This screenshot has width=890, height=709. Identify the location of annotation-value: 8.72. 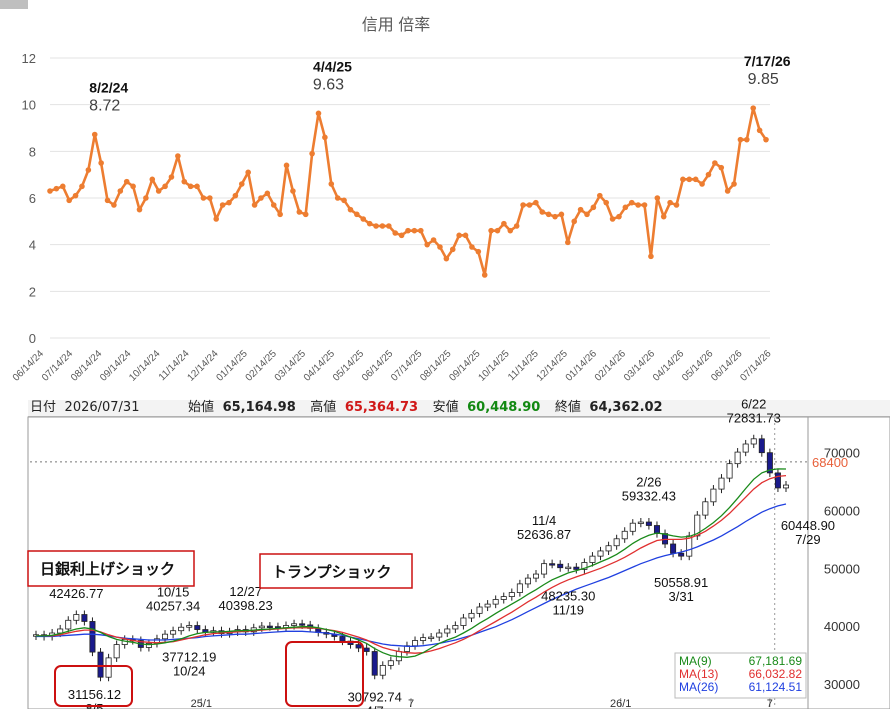
(104, 106).